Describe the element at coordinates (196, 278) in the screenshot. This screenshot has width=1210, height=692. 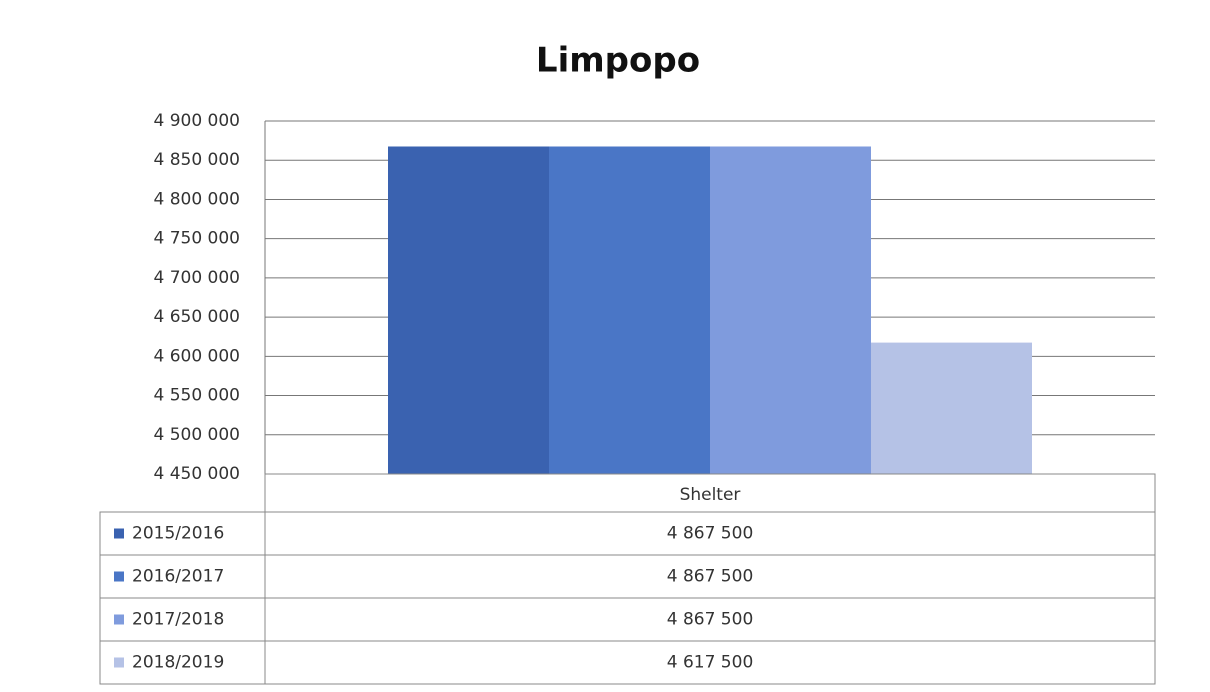
I see `y-tick-label: 4 700 000` at that location.